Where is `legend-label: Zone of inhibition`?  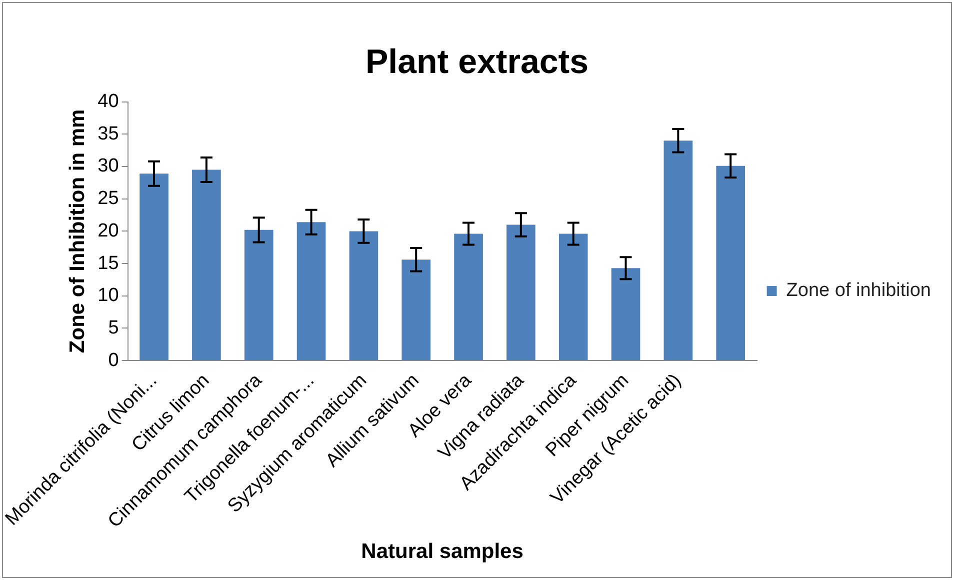
legend-label: Zone of inhibition is located at coordinates (859, 291).